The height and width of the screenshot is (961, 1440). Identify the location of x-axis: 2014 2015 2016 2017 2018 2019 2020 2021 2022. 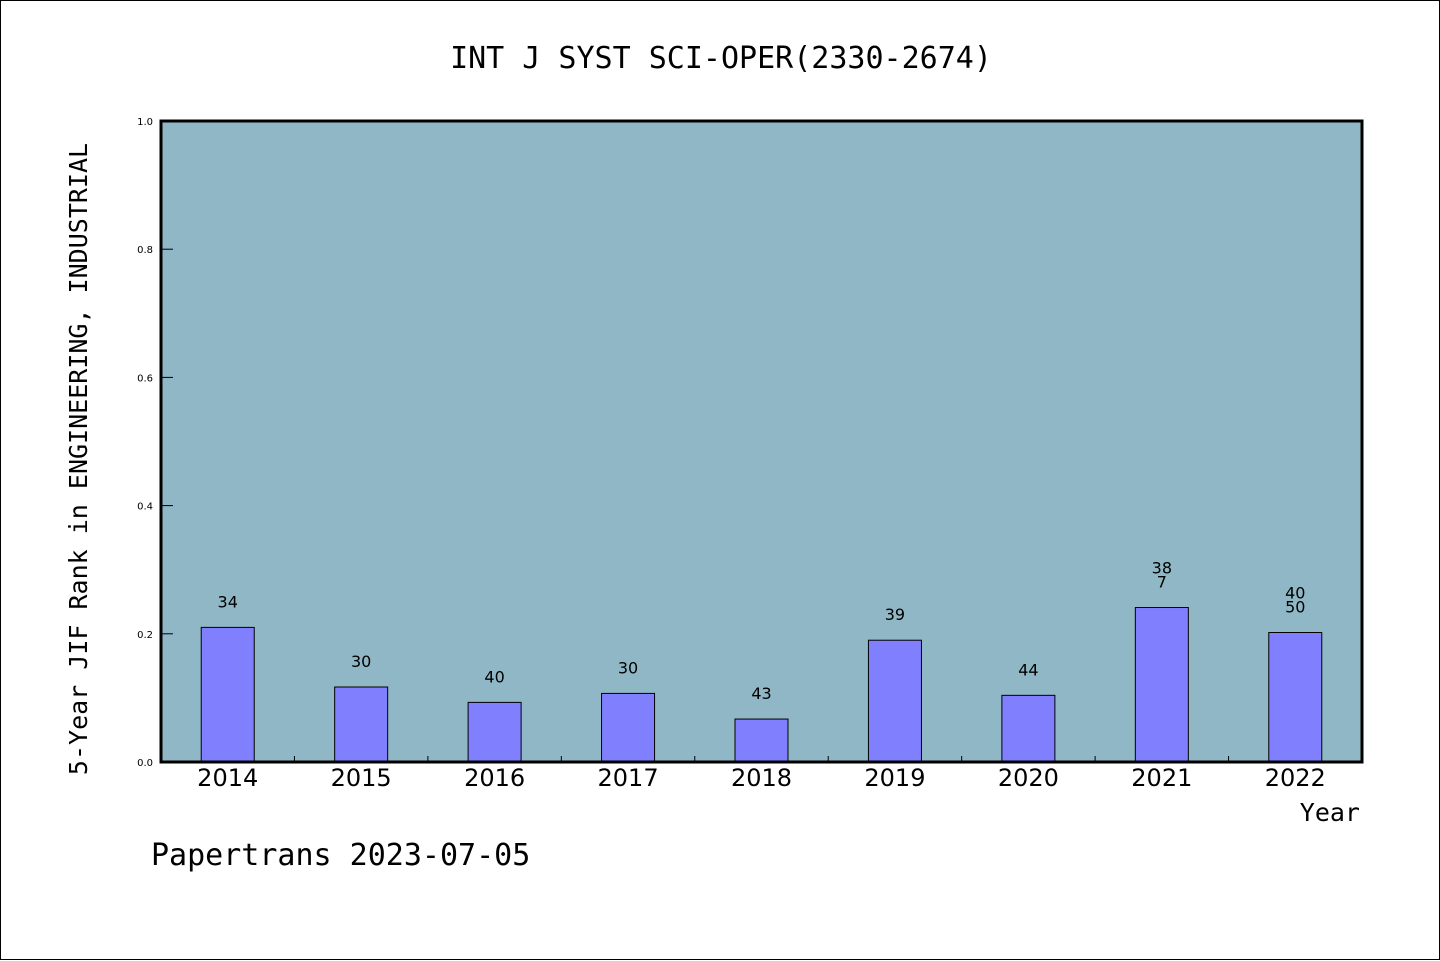
(761, 774).